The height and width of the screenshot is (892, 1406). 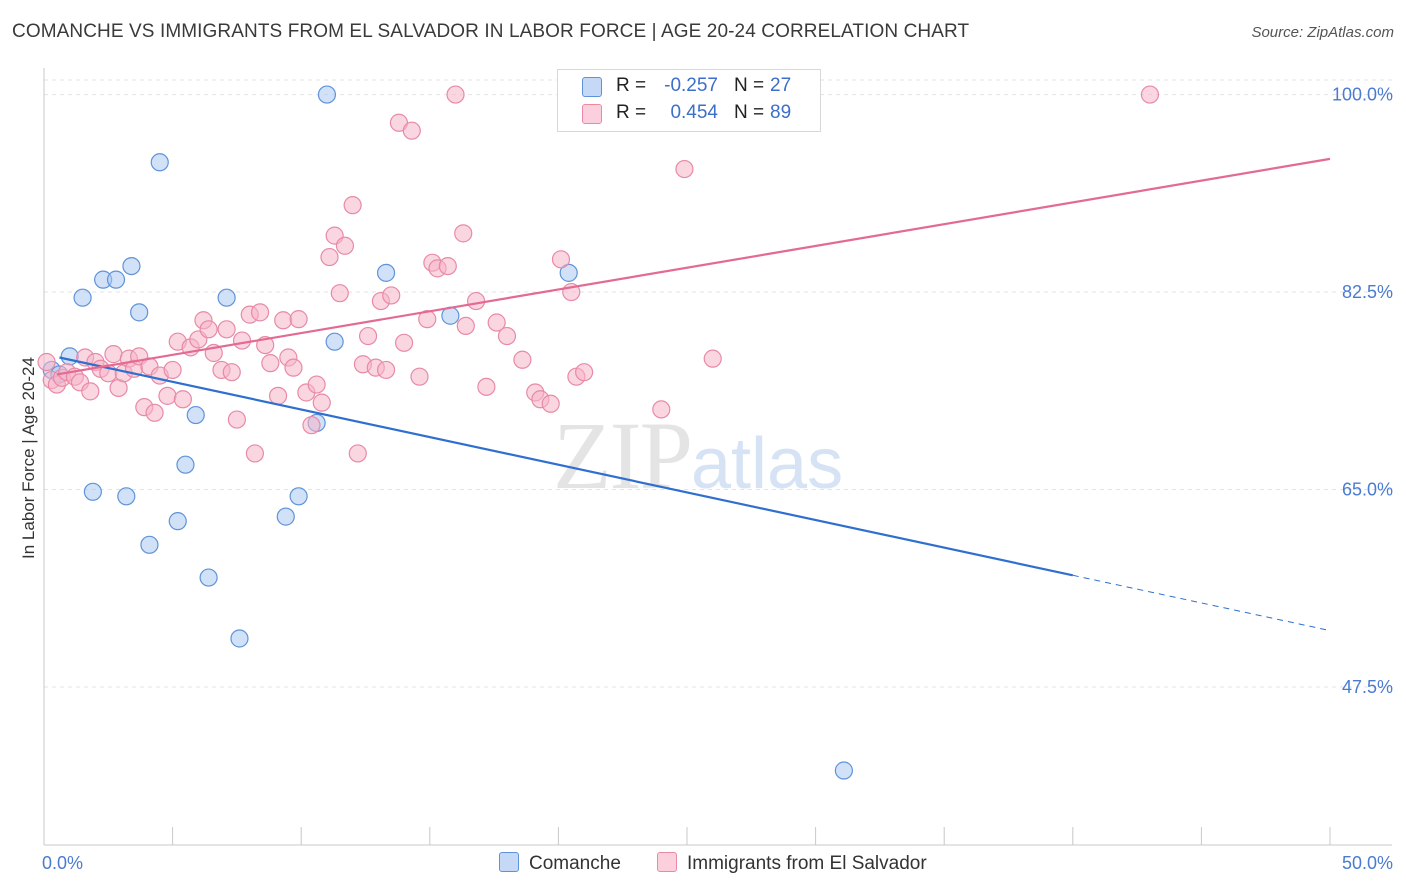 What do you see at coordinates (1367, 687) in the screenshot?
I see `y-tick-label: 47.5%` at bounding box center [1367, 687].